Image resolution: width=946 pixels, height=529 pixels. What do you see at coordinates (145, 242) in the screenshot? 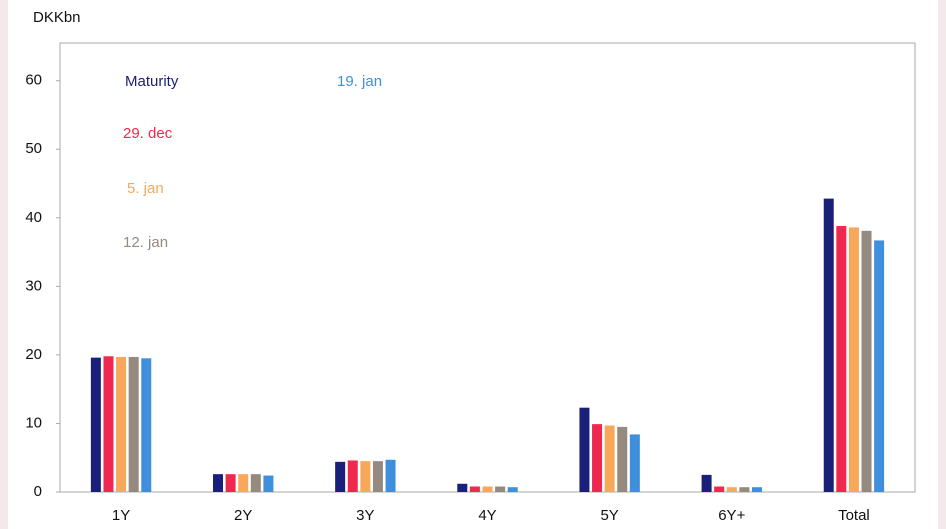
I see `legend-entry: 12. jan` at bounding box center [145, 242].